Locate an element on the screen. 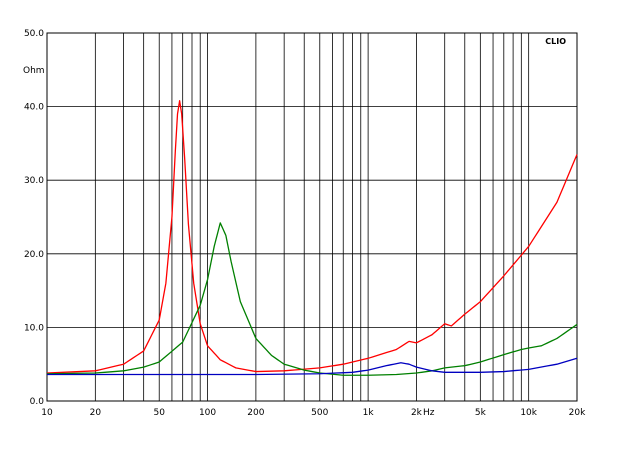  x-axis-label: Hz is located at coordinates (429, 413).